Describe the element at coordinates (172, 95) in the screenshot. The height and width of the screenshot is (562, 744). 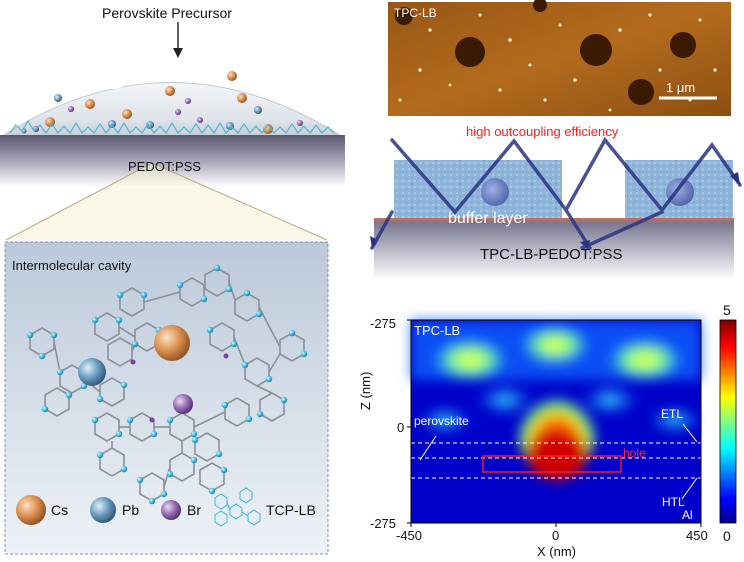
I see `precursor-dome` at that location.